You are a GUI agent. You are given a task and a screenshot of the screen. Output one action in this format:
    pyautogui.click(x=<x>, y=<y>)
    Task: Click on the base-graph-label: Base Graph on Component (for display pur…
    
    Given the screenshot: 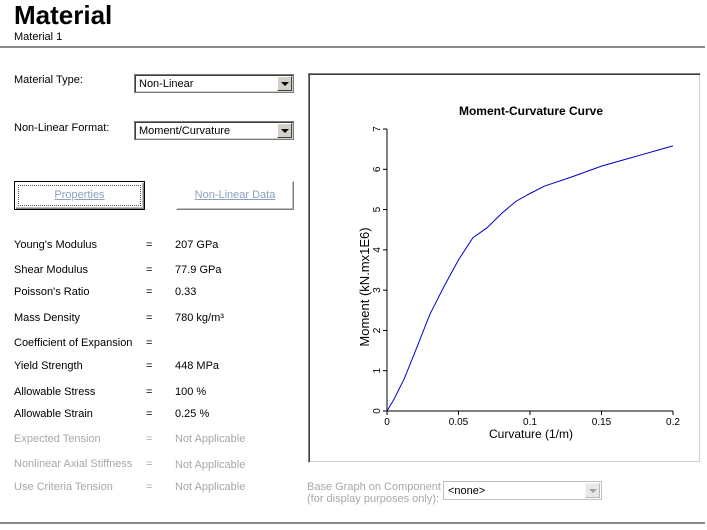 What is the action you would take?
    pyautogui.click(x=374, y=493)
    